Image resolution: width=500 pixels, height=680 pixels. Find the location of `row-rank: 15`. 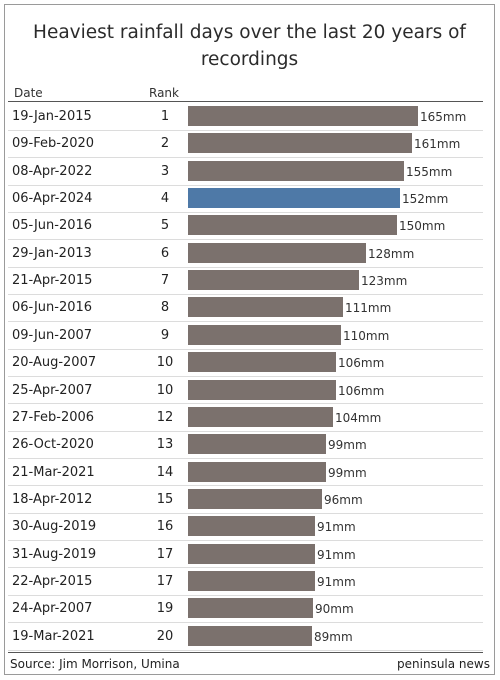

row-rank: 15 is located at coordinates (165, 499).